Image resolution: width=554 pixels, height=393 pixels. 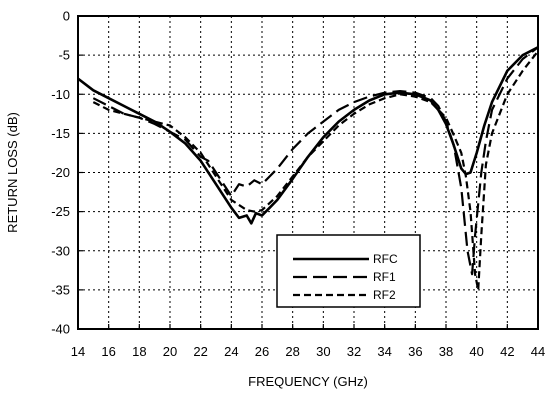 What do you see at coordinates (354, 351) in the screenshot?
I see `x-tick-label: 32` at bounding box center [354, 351].